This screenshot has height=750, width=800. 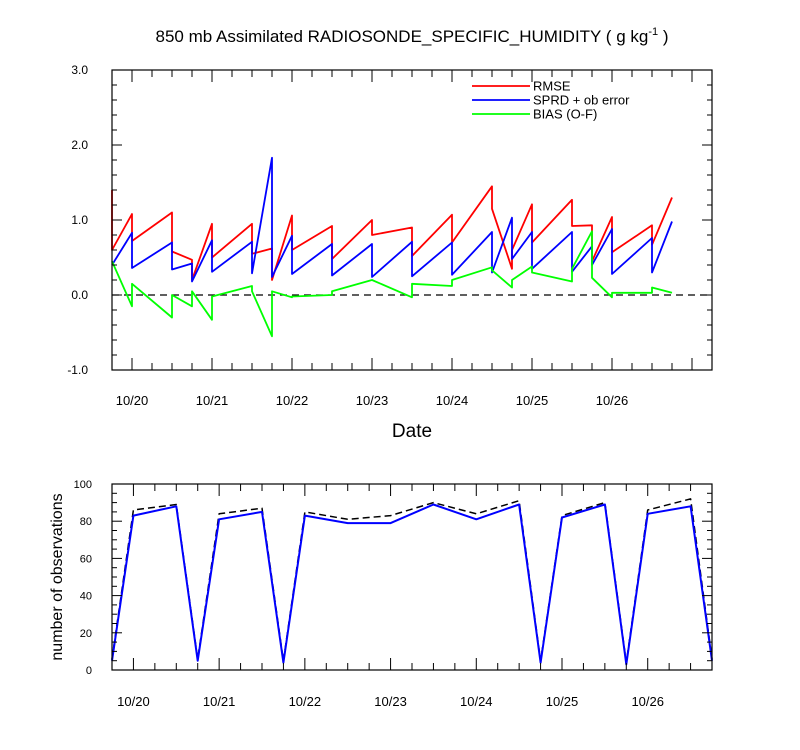 What do you see at coordinates (565, 114) in the screenshot?
I see `legend-label: BIAS (O-F)` at bounding box center [565, 114].